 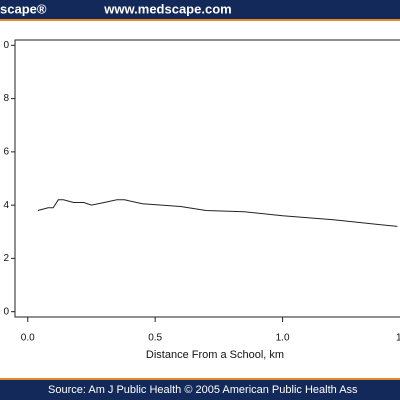 What do you see at coordinates (6, 98) in the screenshot?
I see `y-tick-label: 8` at bounding box center [6, 98].